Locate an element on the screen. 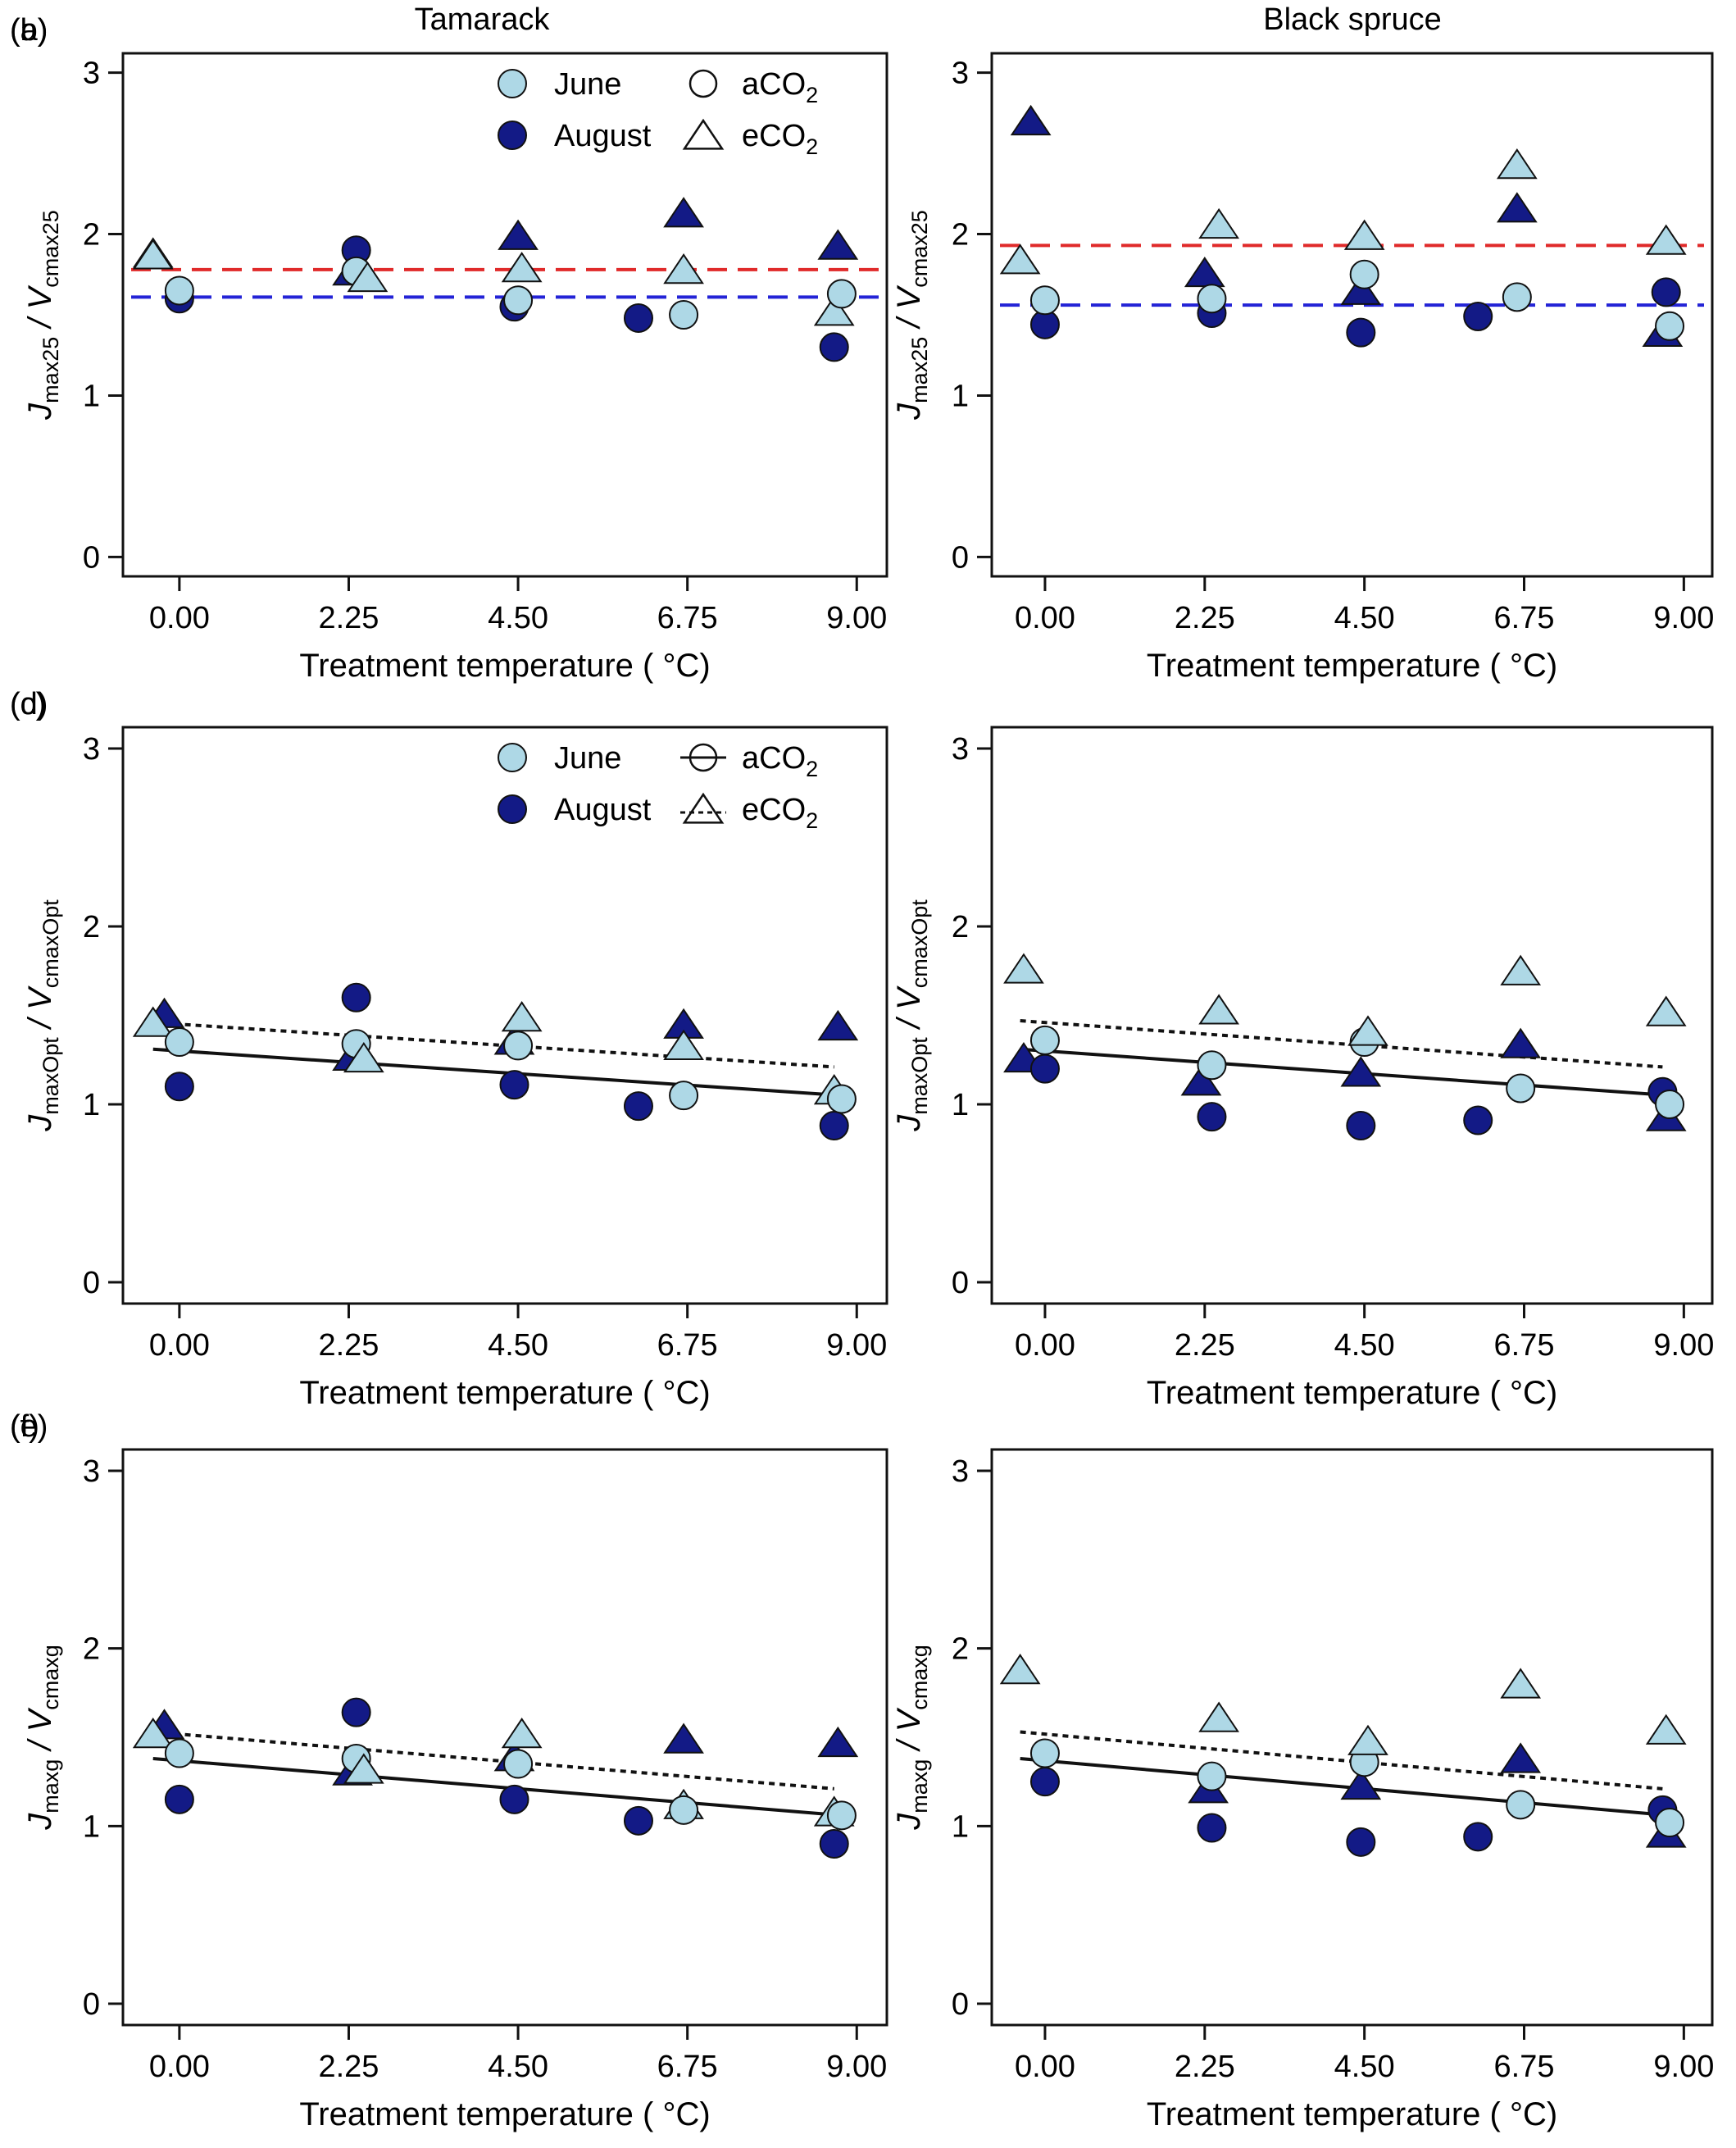 The image size is (1736, 2148). eco2-trend-line is located at coordinates (1341, 1761).